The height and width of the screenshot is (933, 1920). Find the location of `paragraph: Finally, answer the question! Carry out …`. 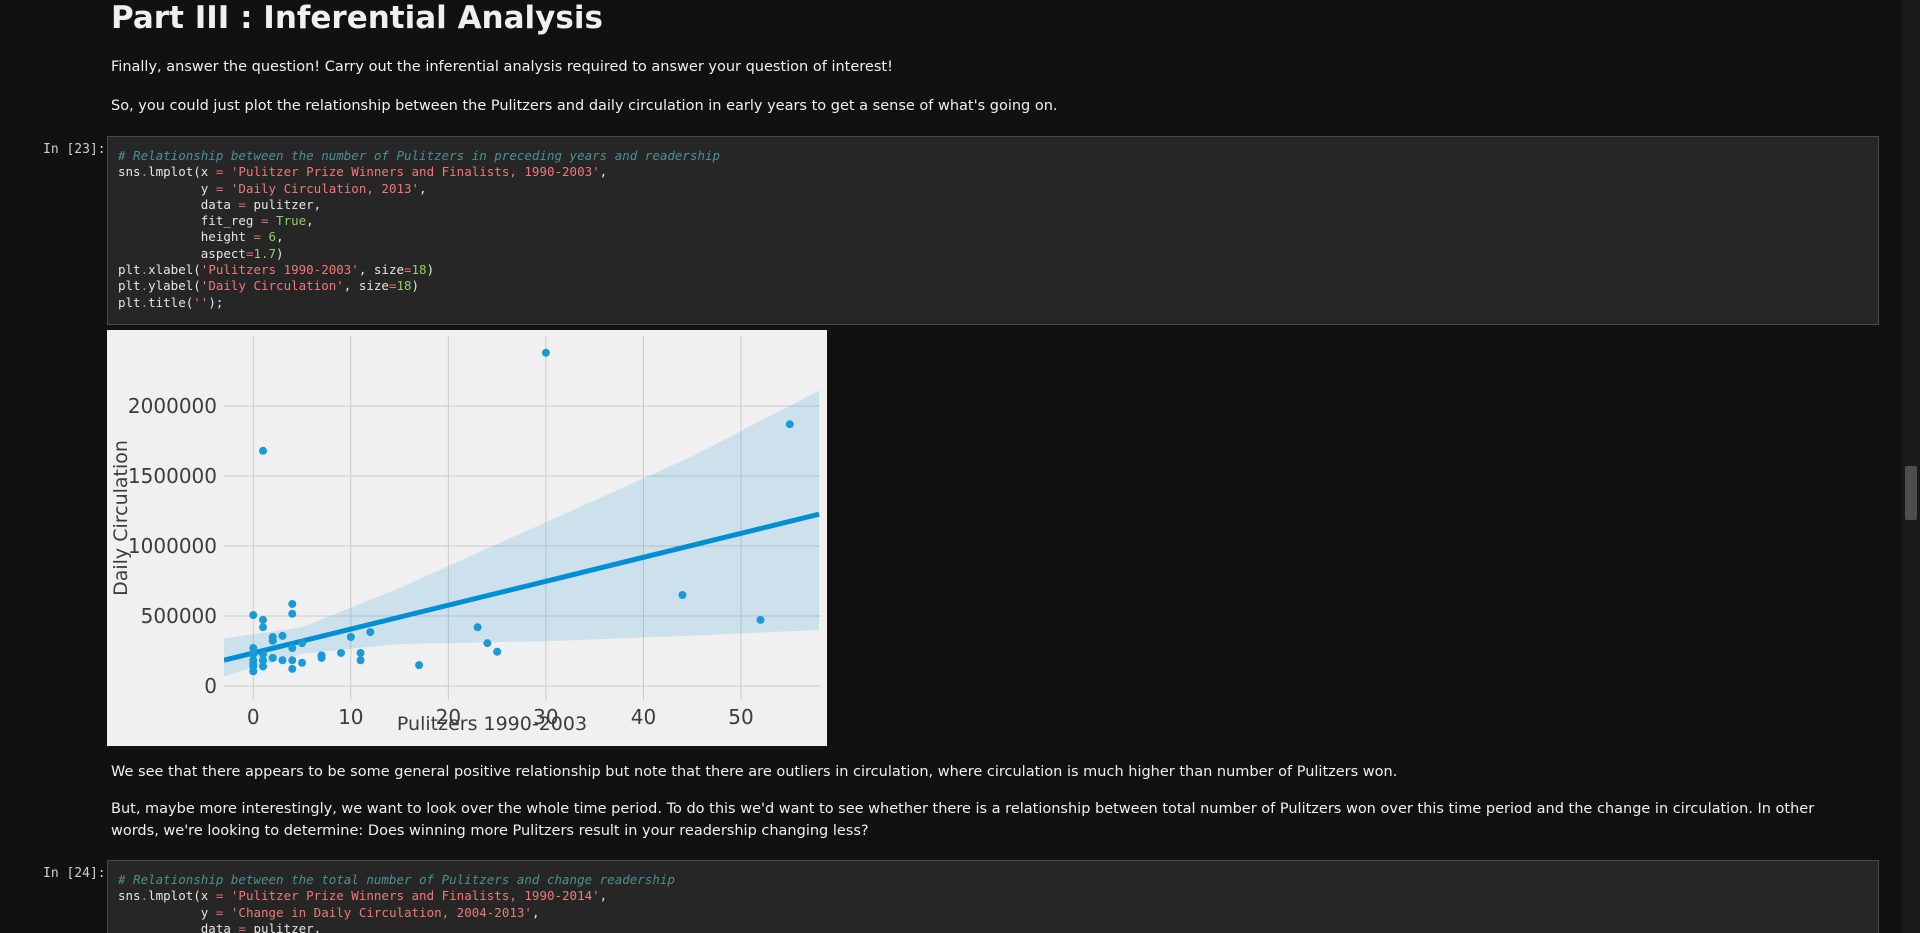

paragraph: Finally, answer the question! Carry out … is located at coordinates (502, 67).